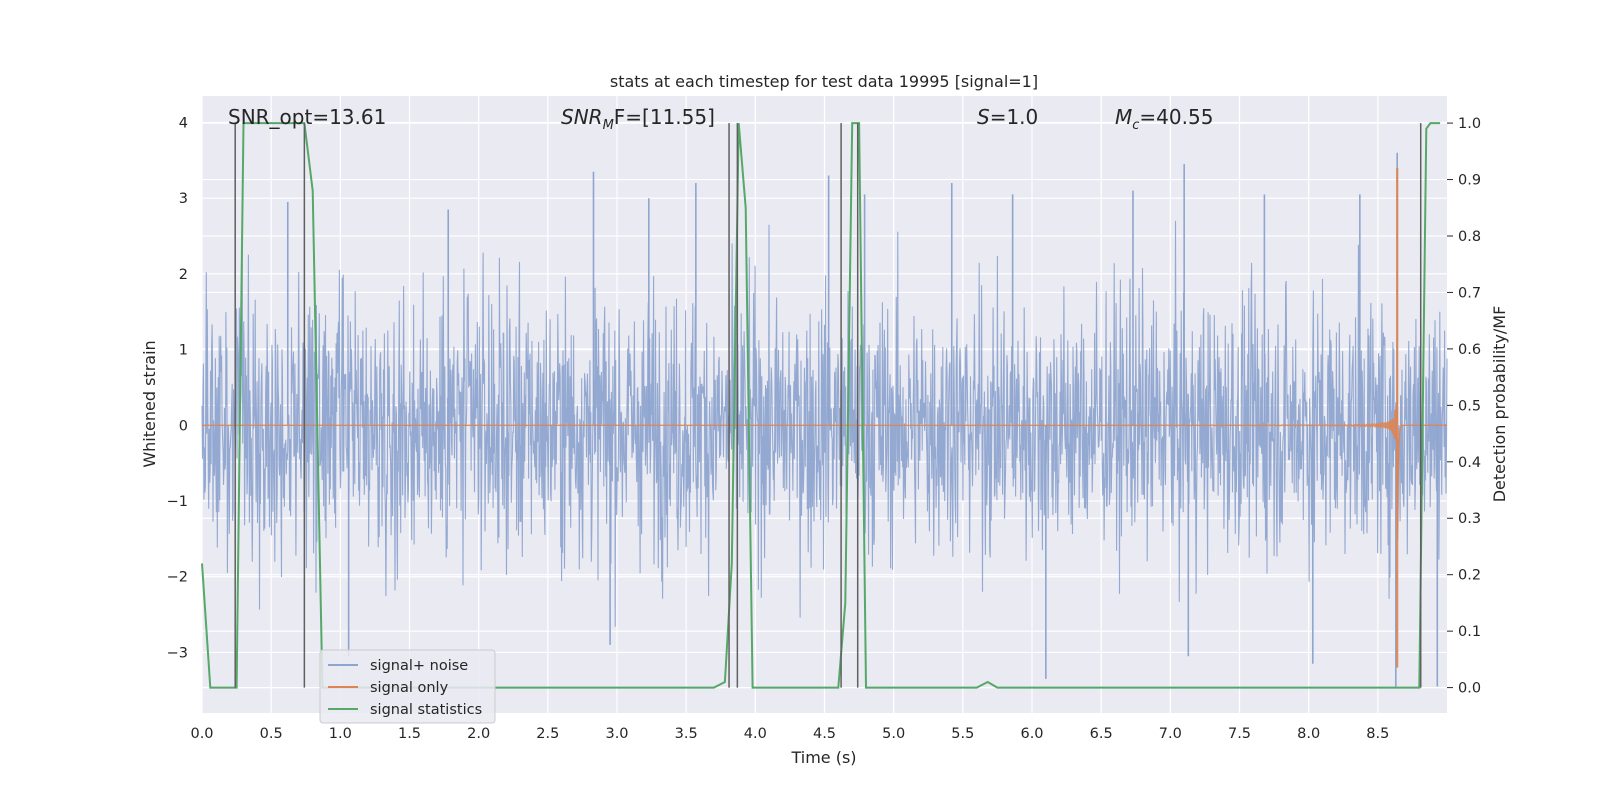  Describe the element at coordinates (638, 119) in the screenshot. I see `annotation-snr-mf: SNRMF=[11.55]` at that location.